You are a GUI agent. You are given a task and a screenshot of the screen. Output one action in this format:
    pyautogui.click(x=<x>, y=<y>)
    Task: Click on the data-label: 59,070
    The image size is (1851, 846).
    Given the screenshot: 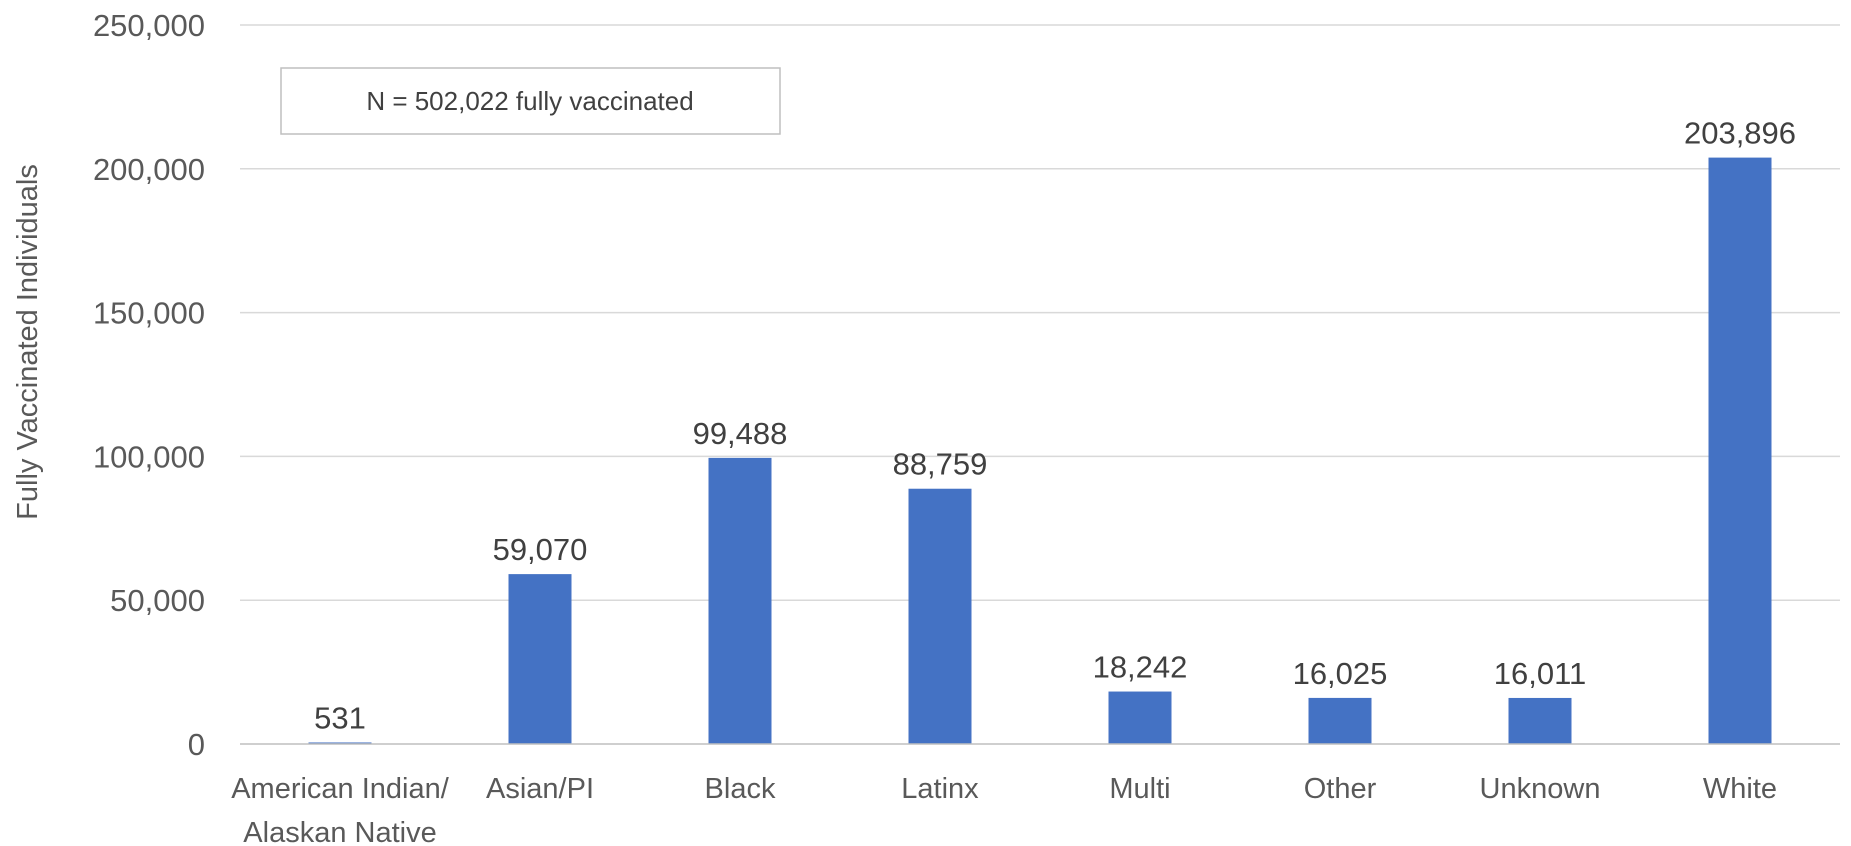 What is the action you would take?
    pyautogui.click(x=540, y=549)
    